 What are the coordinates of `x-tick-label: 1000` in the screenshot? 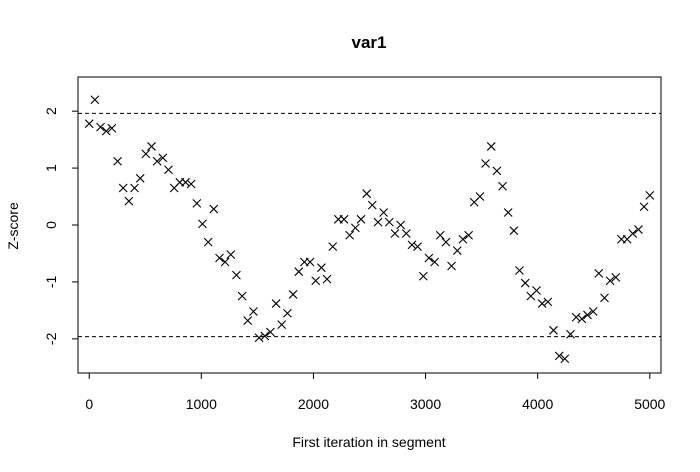 It's located at (201, 404).